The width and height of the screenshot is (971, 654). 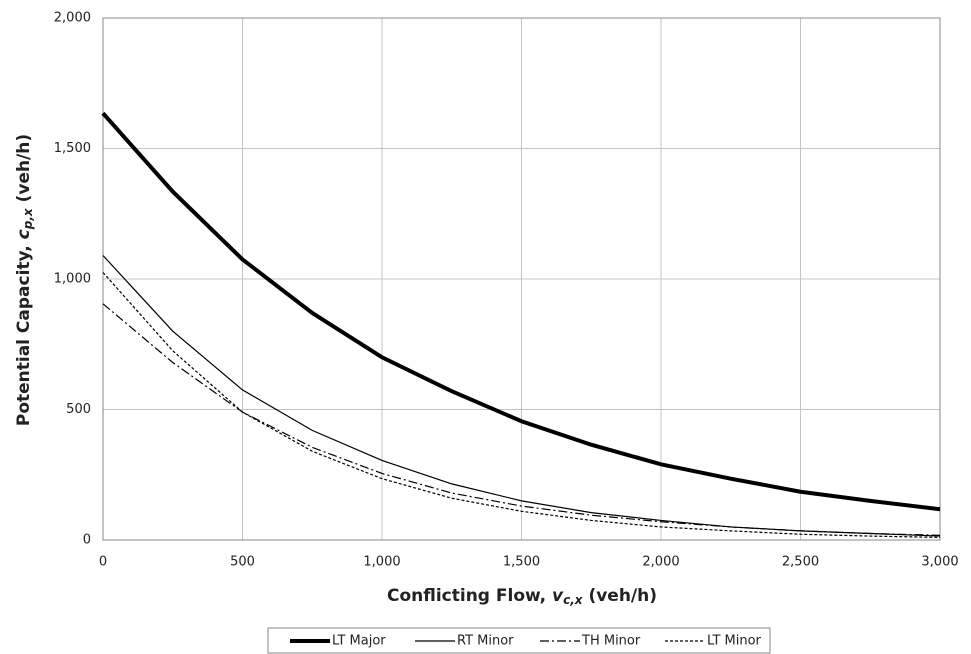 I want to click on x-tick-label: 2,000, so click(x=660, y=562).